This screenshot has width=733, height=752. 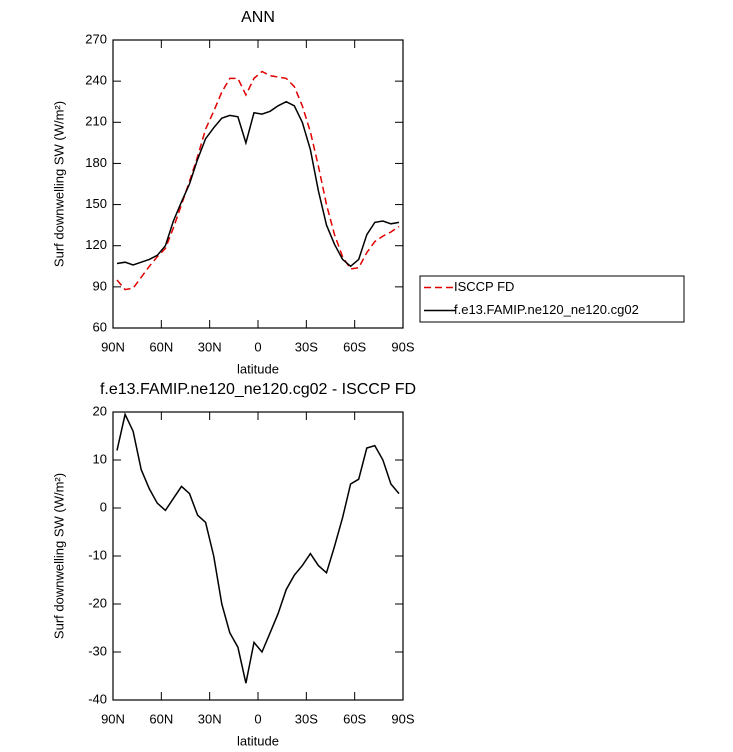 What do you see at coordinates (552, 299) in the screenshot?
I see `legend-box` at bounding box center [552, 299].